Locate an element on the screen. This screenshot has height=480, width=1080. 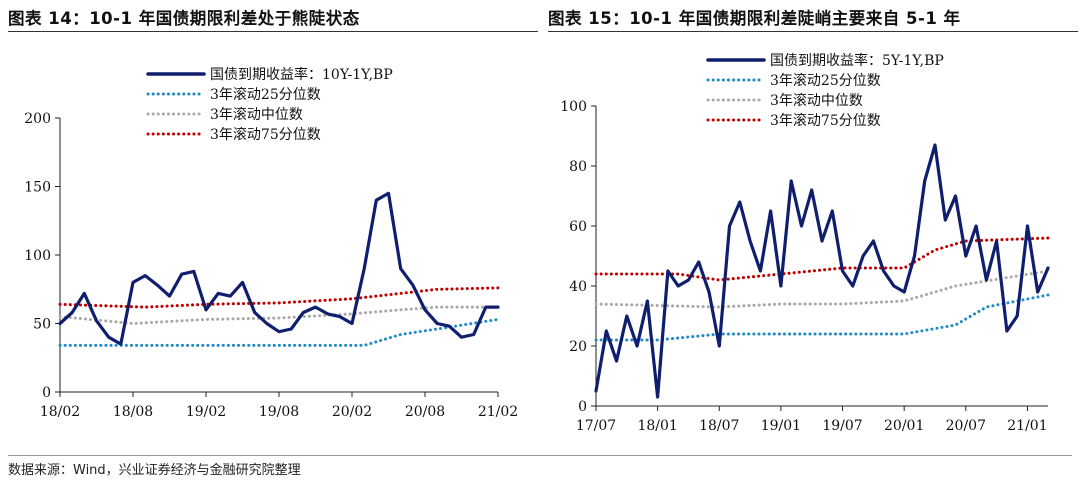
x-tick-label: 21/01 is located at coordinates (1027, 426).